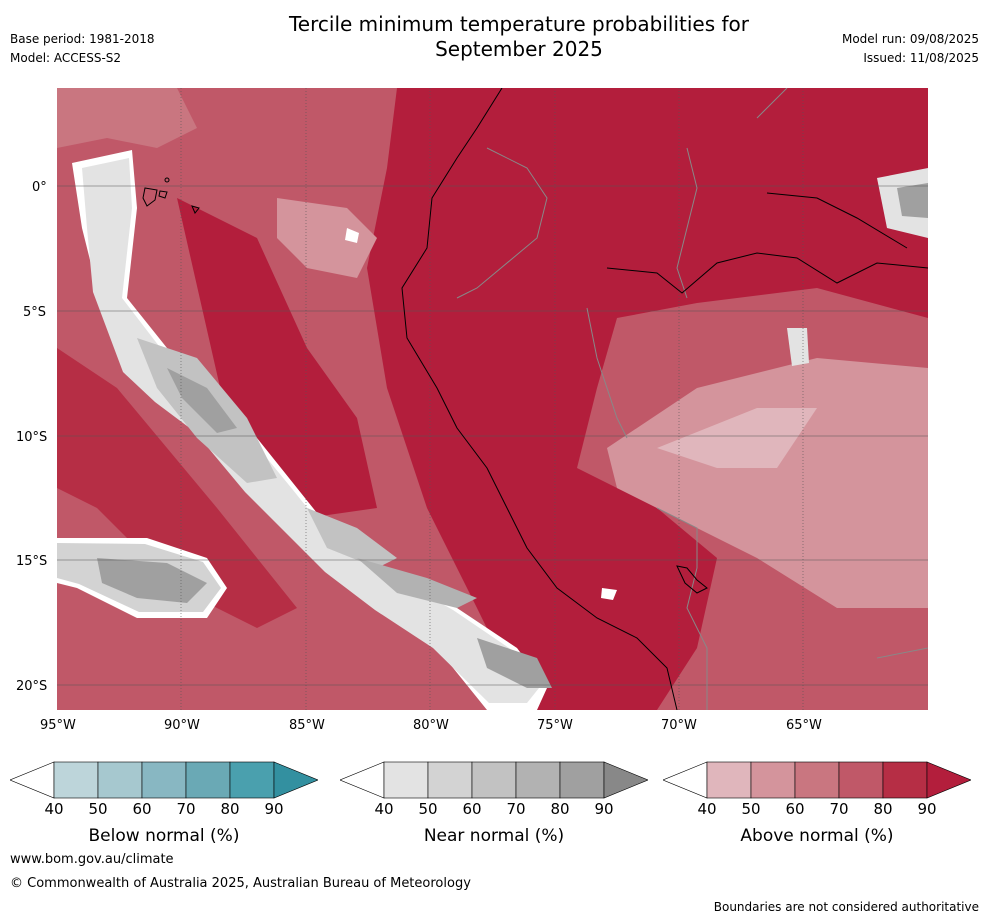 The image size is (988, 919). I want to click on above-normal-80-region-west, so click(177, 488).